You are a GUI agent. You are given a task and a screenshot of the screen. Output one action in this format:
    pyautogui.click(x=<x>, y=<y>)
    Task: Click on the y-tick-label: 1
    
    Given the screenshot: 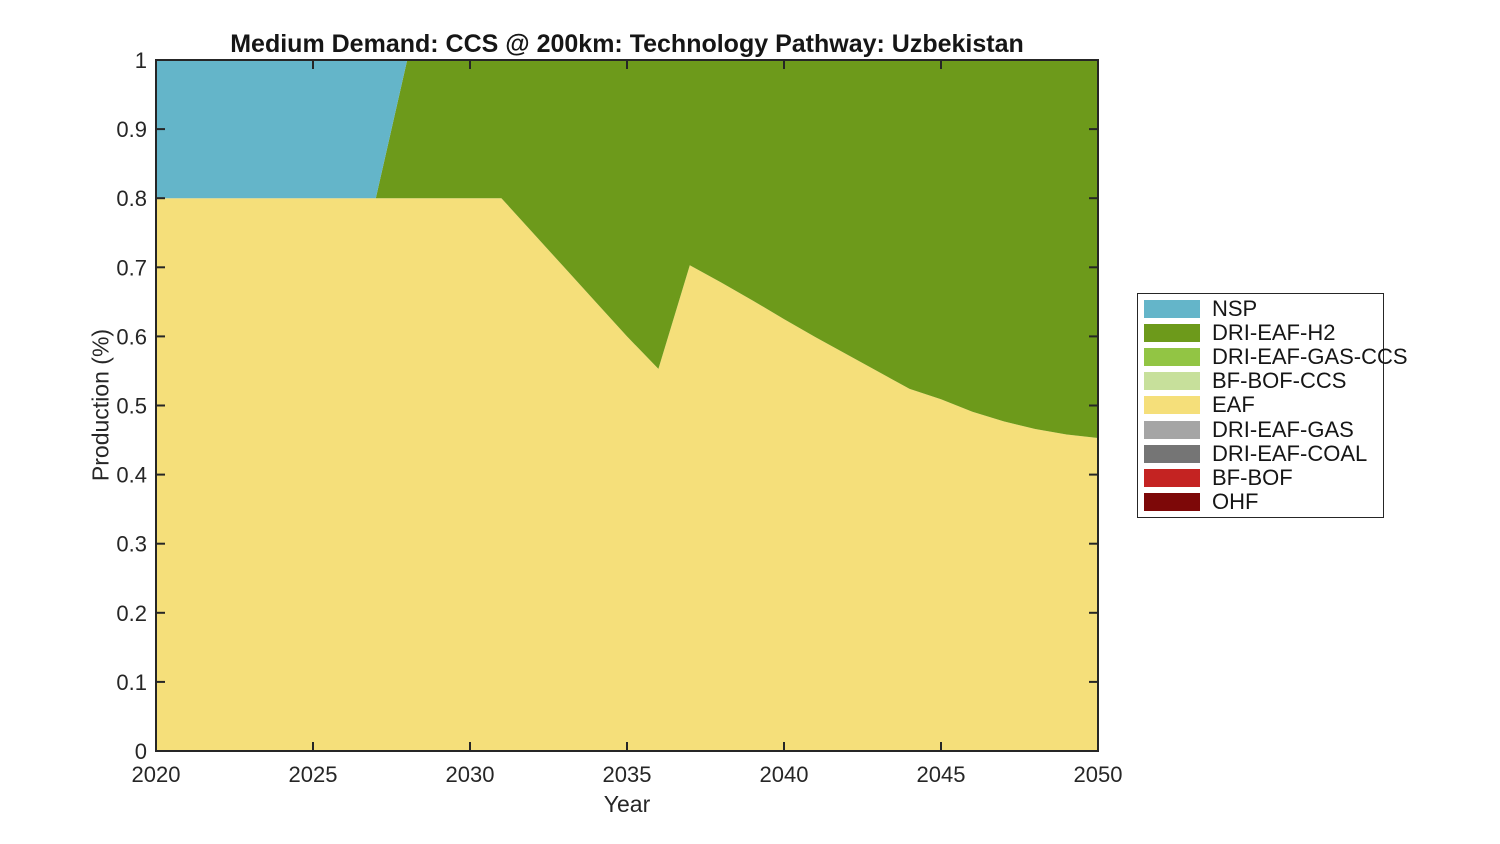 What is the action you would take?
    pyautogui.click(x=141, y=60)
    